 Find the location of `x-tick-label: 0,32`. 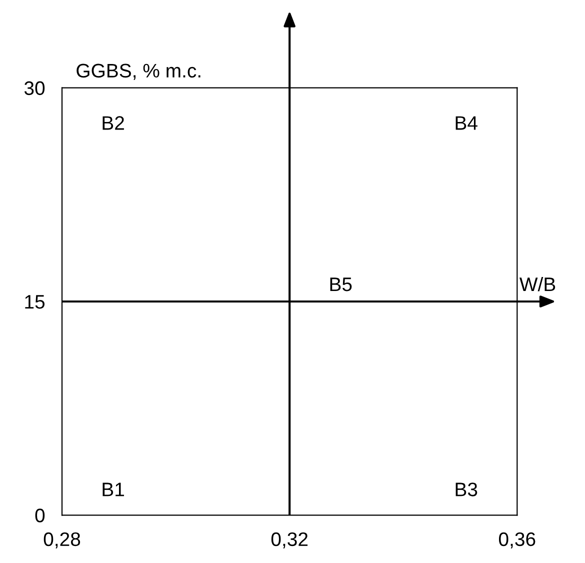

x-tick-label: 0,32 is located at coordinates (289, 540).